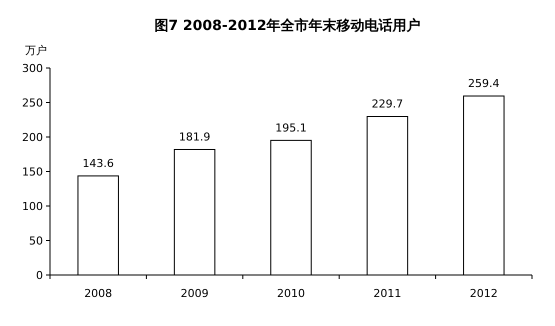 Image resolution: width=555 pixels, height=326 pixels. What do you see at coordinates (388, 104) in the screenshot?
I see `data-label: 229.7` at bounding box center [388, 104].